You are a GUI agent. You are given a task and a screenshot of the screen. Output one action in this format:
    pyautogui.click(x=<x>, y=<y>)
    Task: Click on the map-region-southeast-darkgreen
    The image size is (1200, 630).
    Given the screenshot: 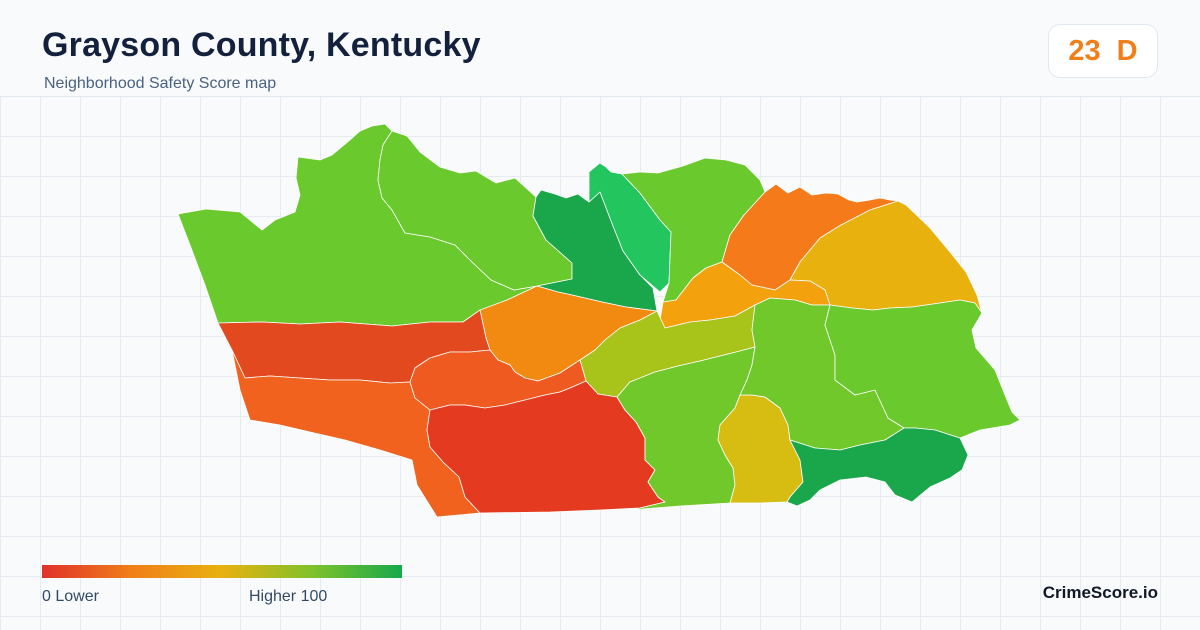 What is the action you would take?
    pyautogui.click(x=877, y=467)
    